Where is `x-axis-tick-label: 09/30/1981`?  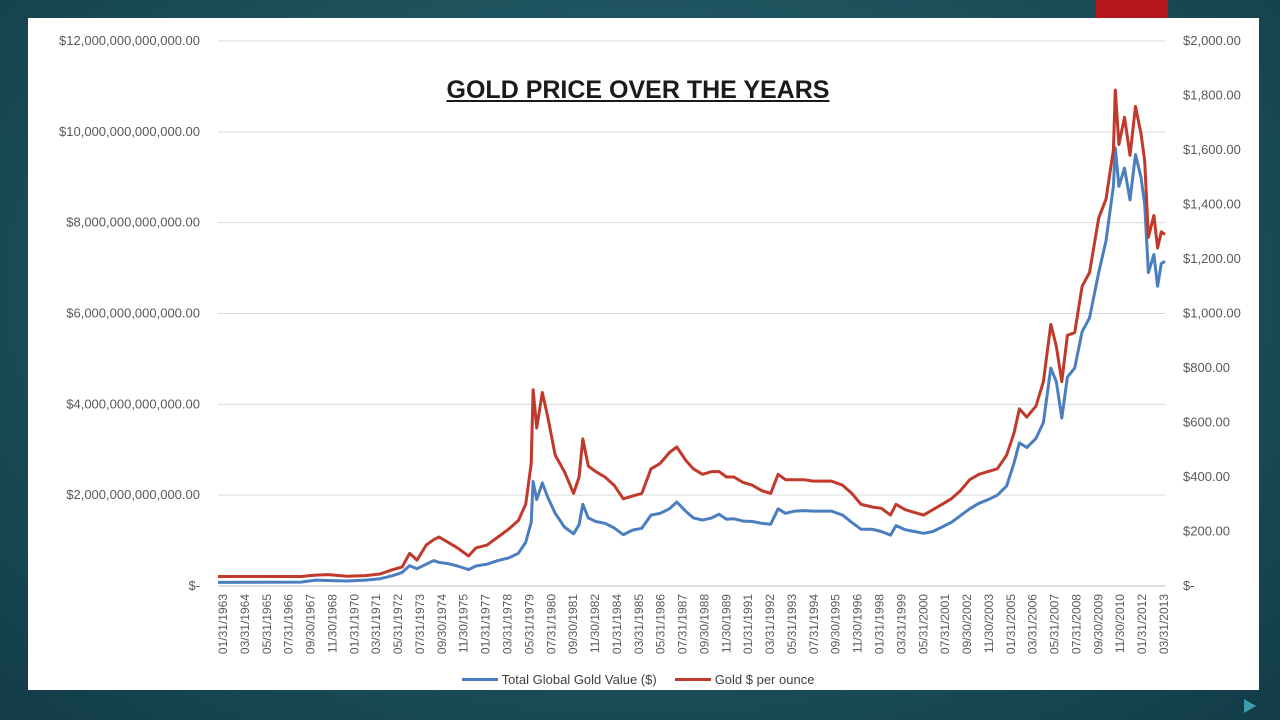
x-axis-tick-label: 09/30/1981 is located at coordinates (573, 624).